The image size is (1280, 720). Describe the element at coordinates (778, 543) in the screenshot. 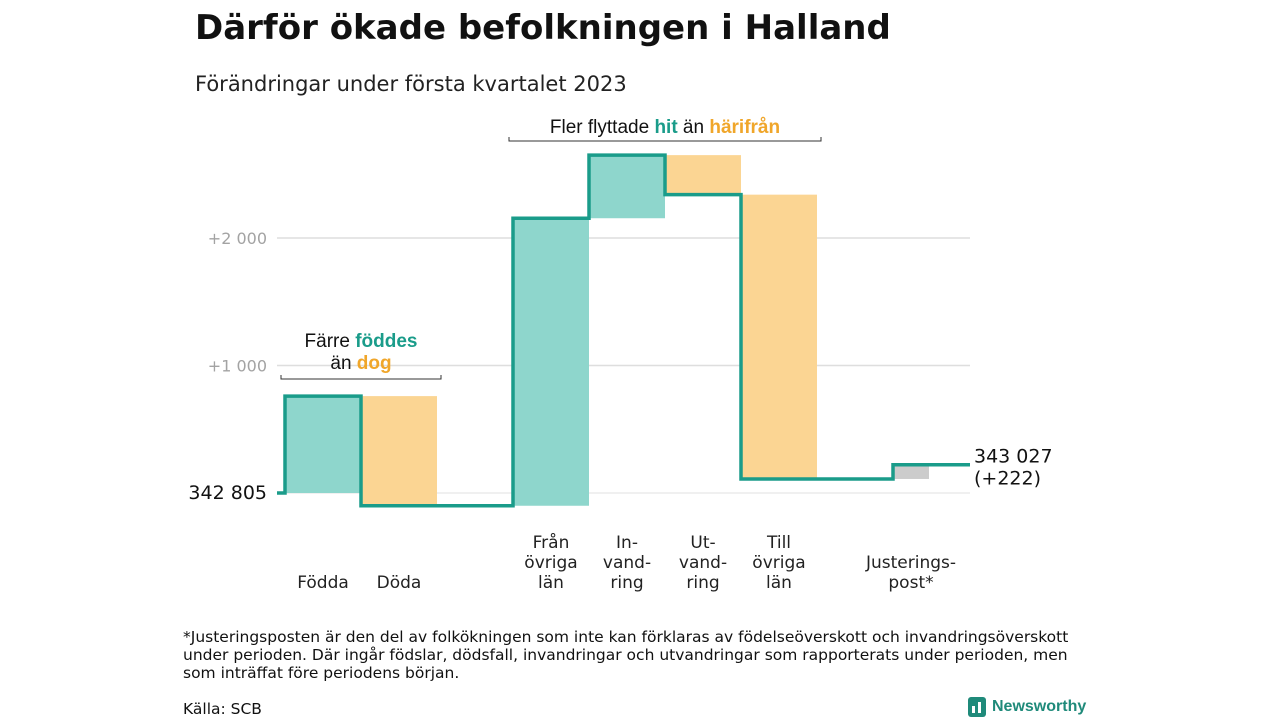

I see `category-label-line: Till` at that location.